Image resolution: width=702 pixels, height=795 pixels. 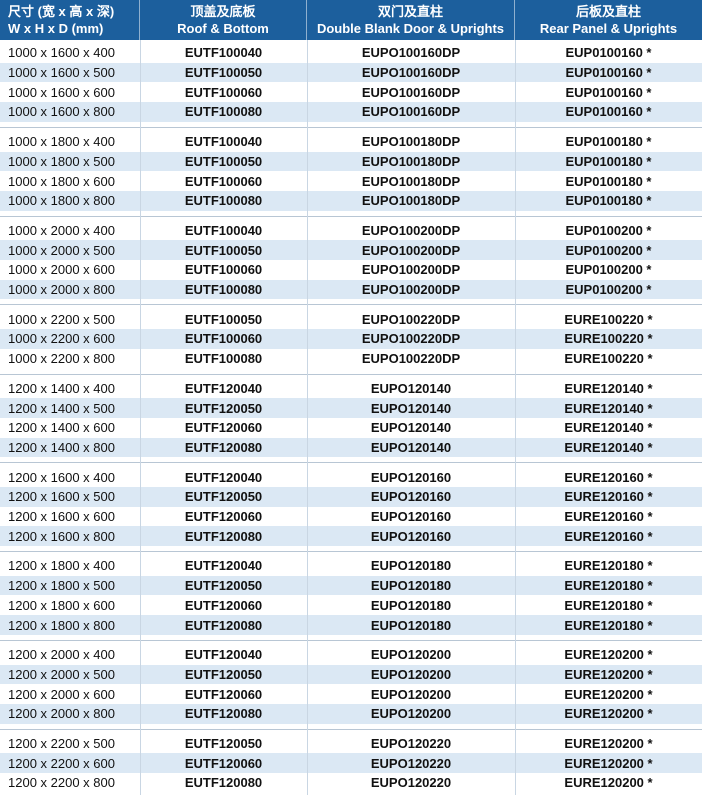 What do you see at coordinates (70, 20) in the screenshot?
I see `header-cell: 尺寸 (宽 x 高 x 深) W x H x D (mm)` at bounding box center [70, 20].